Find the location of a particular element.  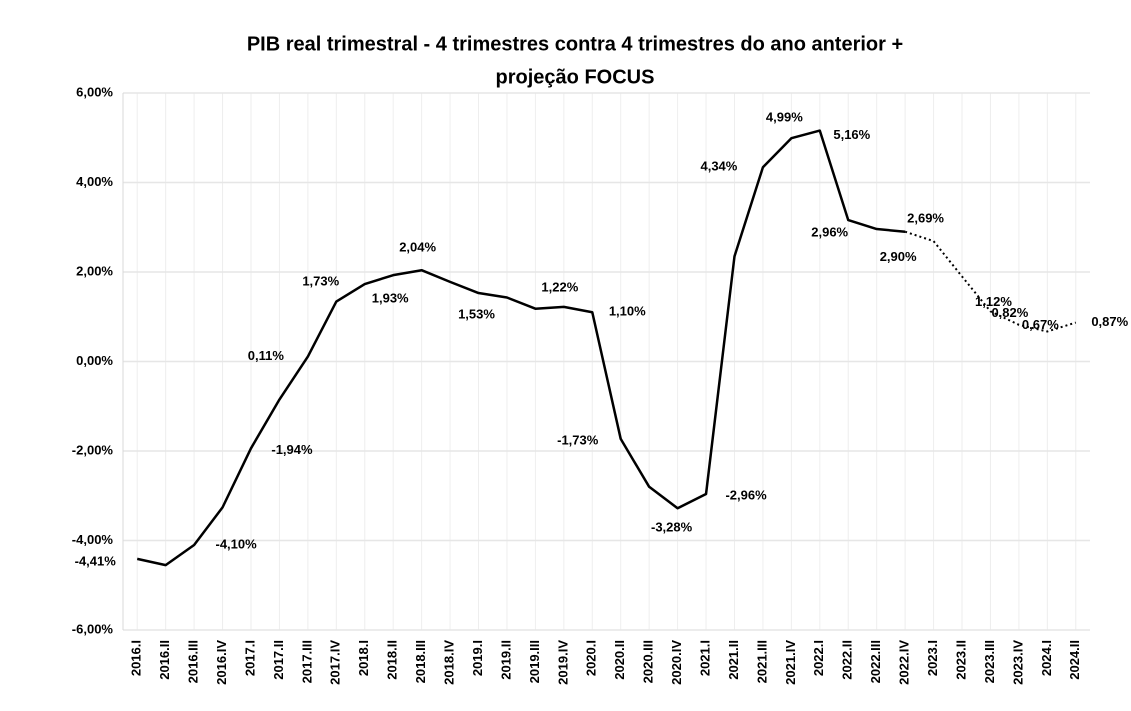

data-label: 0,11% is located at coordinates (266, 355).